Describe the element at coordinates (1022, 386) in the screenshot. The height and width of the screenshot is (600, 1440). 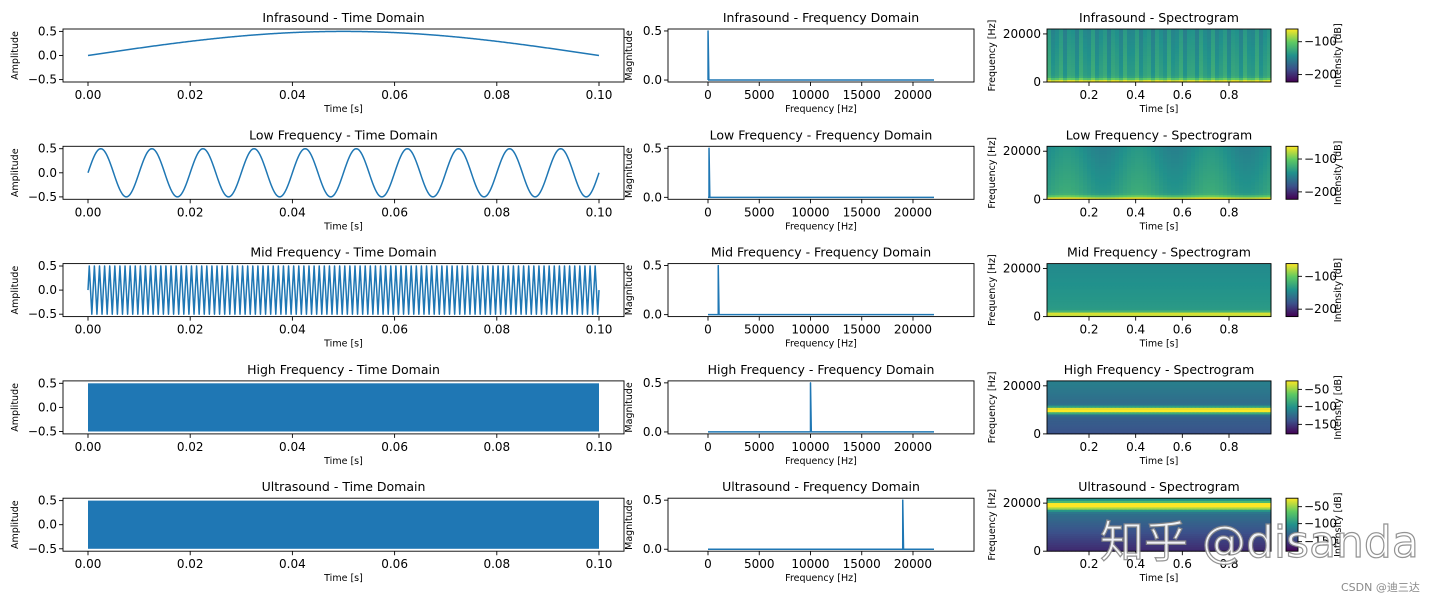
I see `y-tick-label: 20000` at that location.